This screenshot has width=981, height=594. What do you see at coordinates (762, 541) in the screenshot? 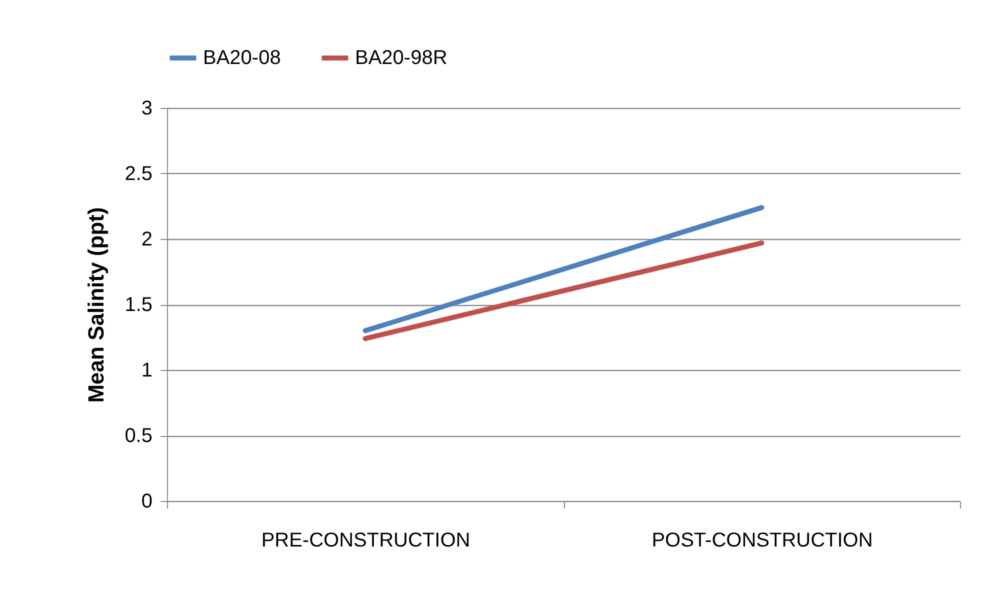
I see `x-tick-label: POST-CONSTRUCTION` at bounding box center [762, 541].